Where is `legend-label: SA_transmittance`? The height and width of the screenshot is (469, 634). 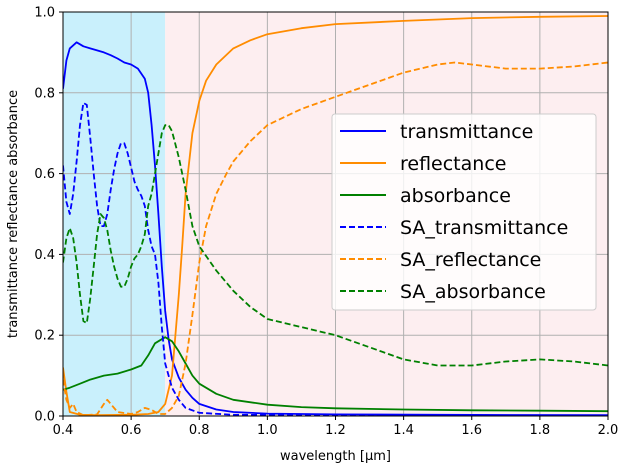 legend-label: SA_transmittance is located at coordinates (484, 228).